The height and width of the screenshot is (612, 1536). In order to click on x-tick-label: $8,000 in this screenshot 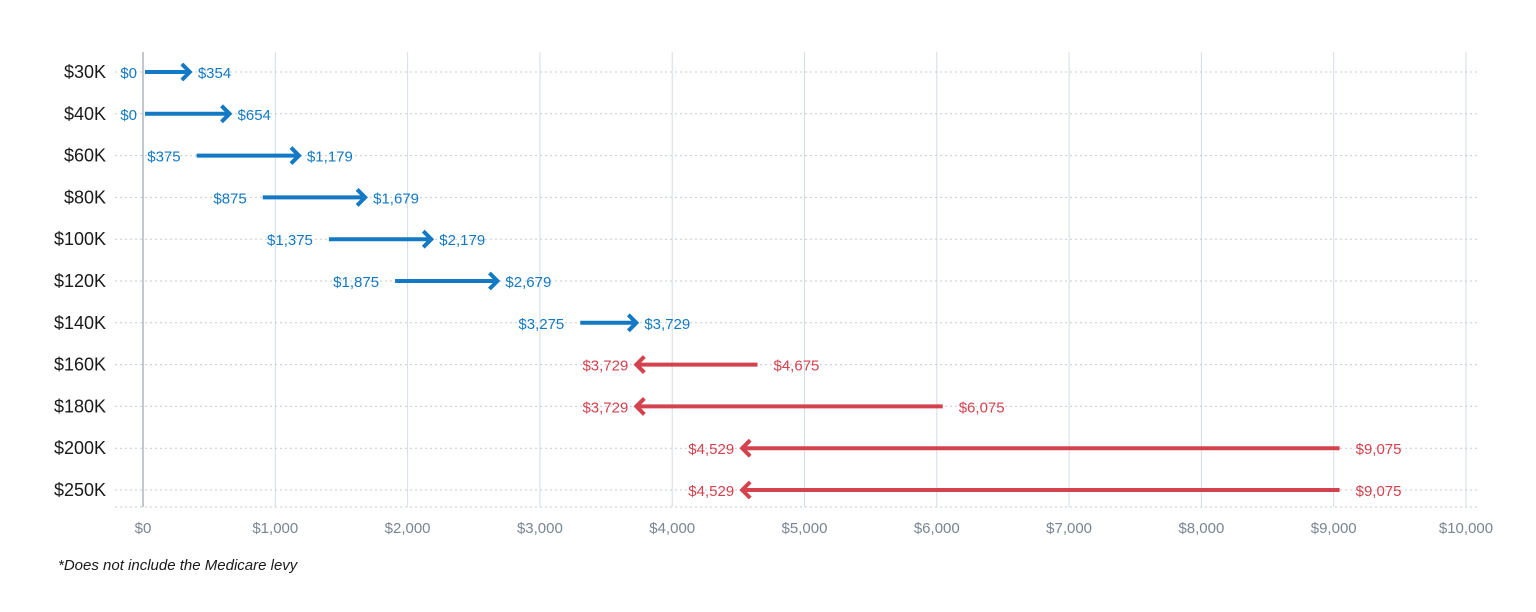, I will do `click(1201, 528)`.